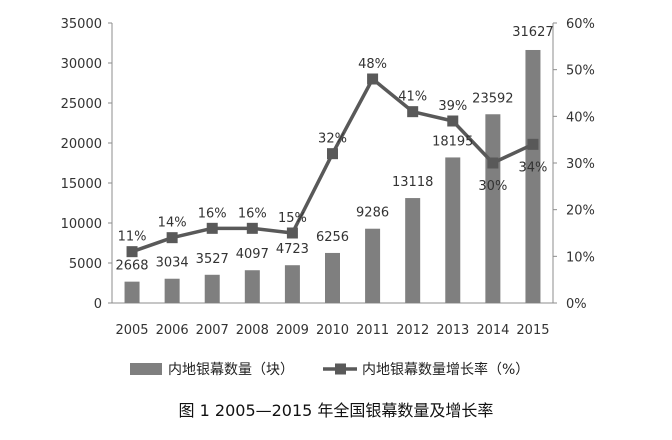  What do you see at coordinates (252, 254) in the screenshot?
I see `bar-value-label: 4097` at bounding box center [252, 254].